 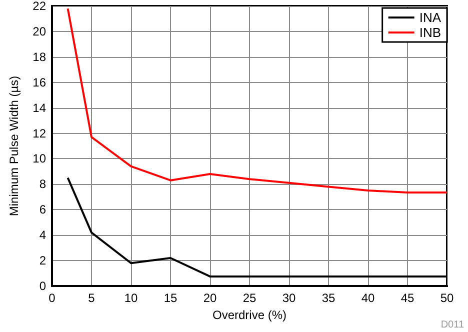 I want to click on x-tick-label: 20, so click(x=210, y=298).